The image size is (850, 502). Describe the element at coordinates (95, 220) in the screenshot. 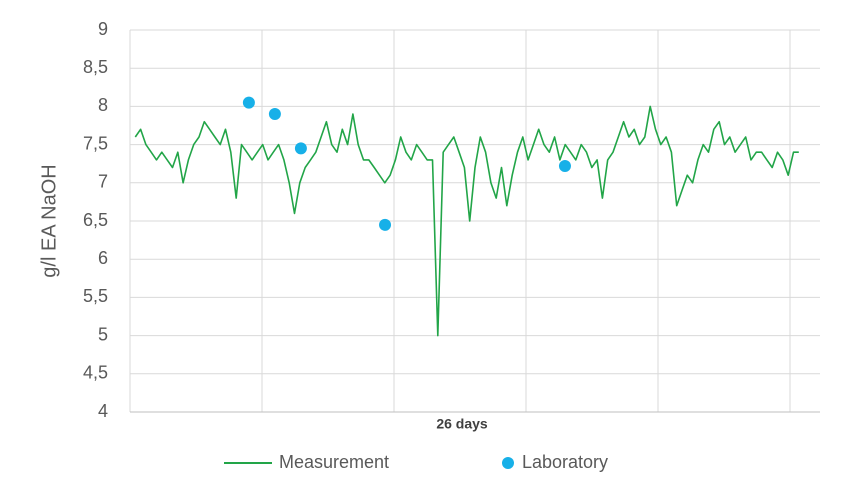

I see `y-tick-label: 6,5` at that location.